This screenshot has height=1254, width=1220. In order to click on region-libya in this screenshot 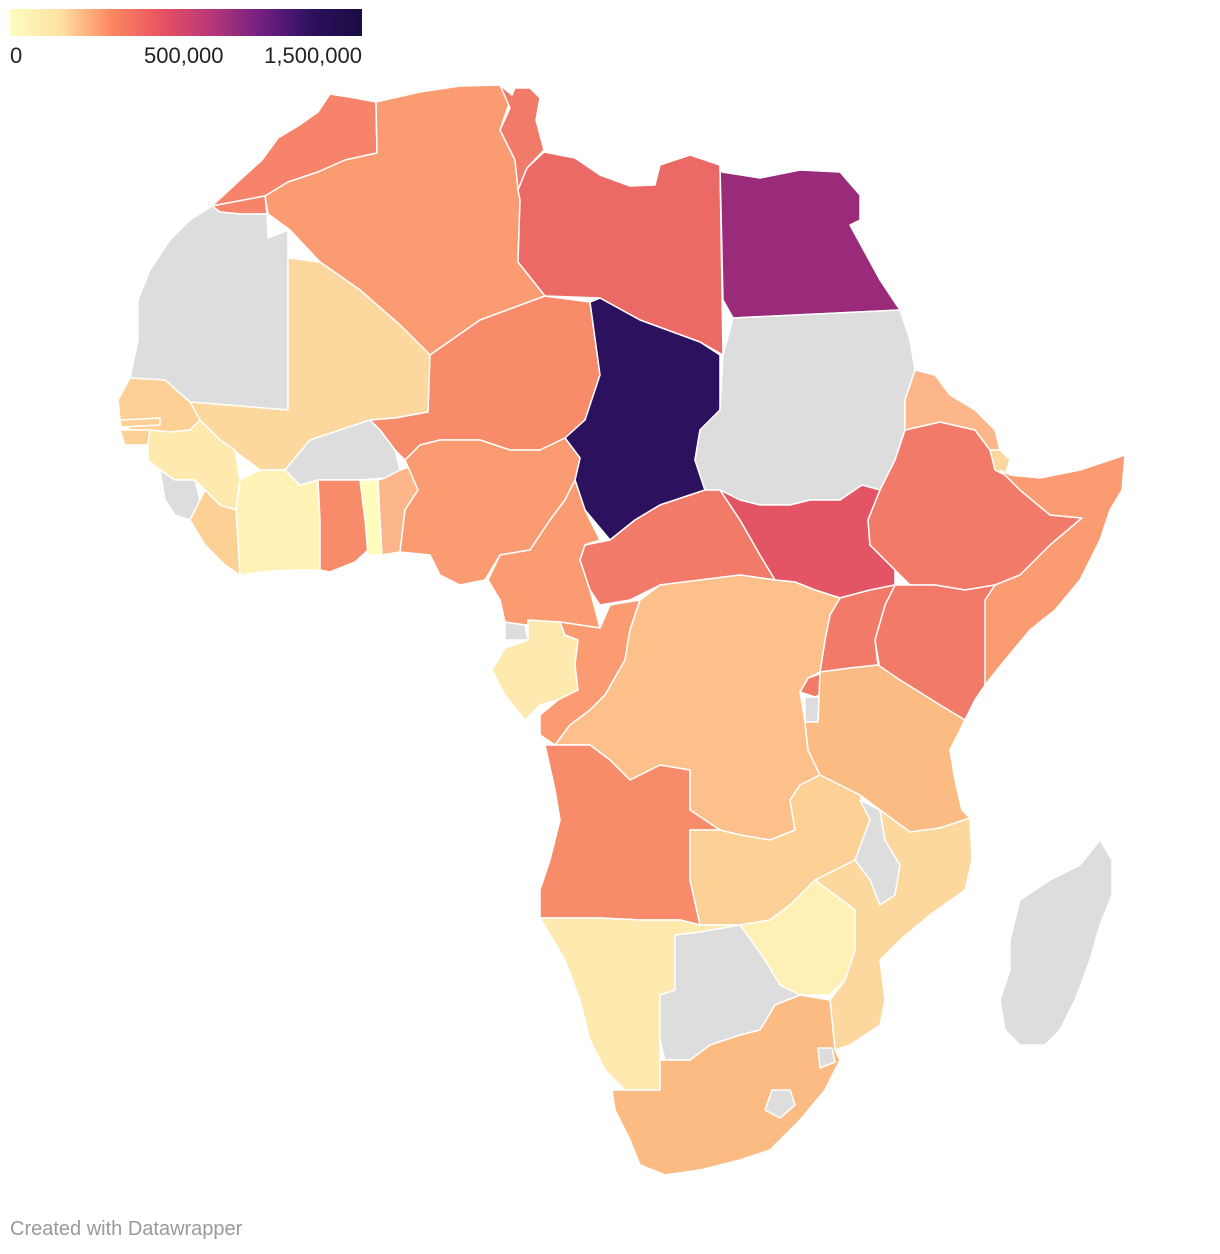, I will do `click(620, 253)`.